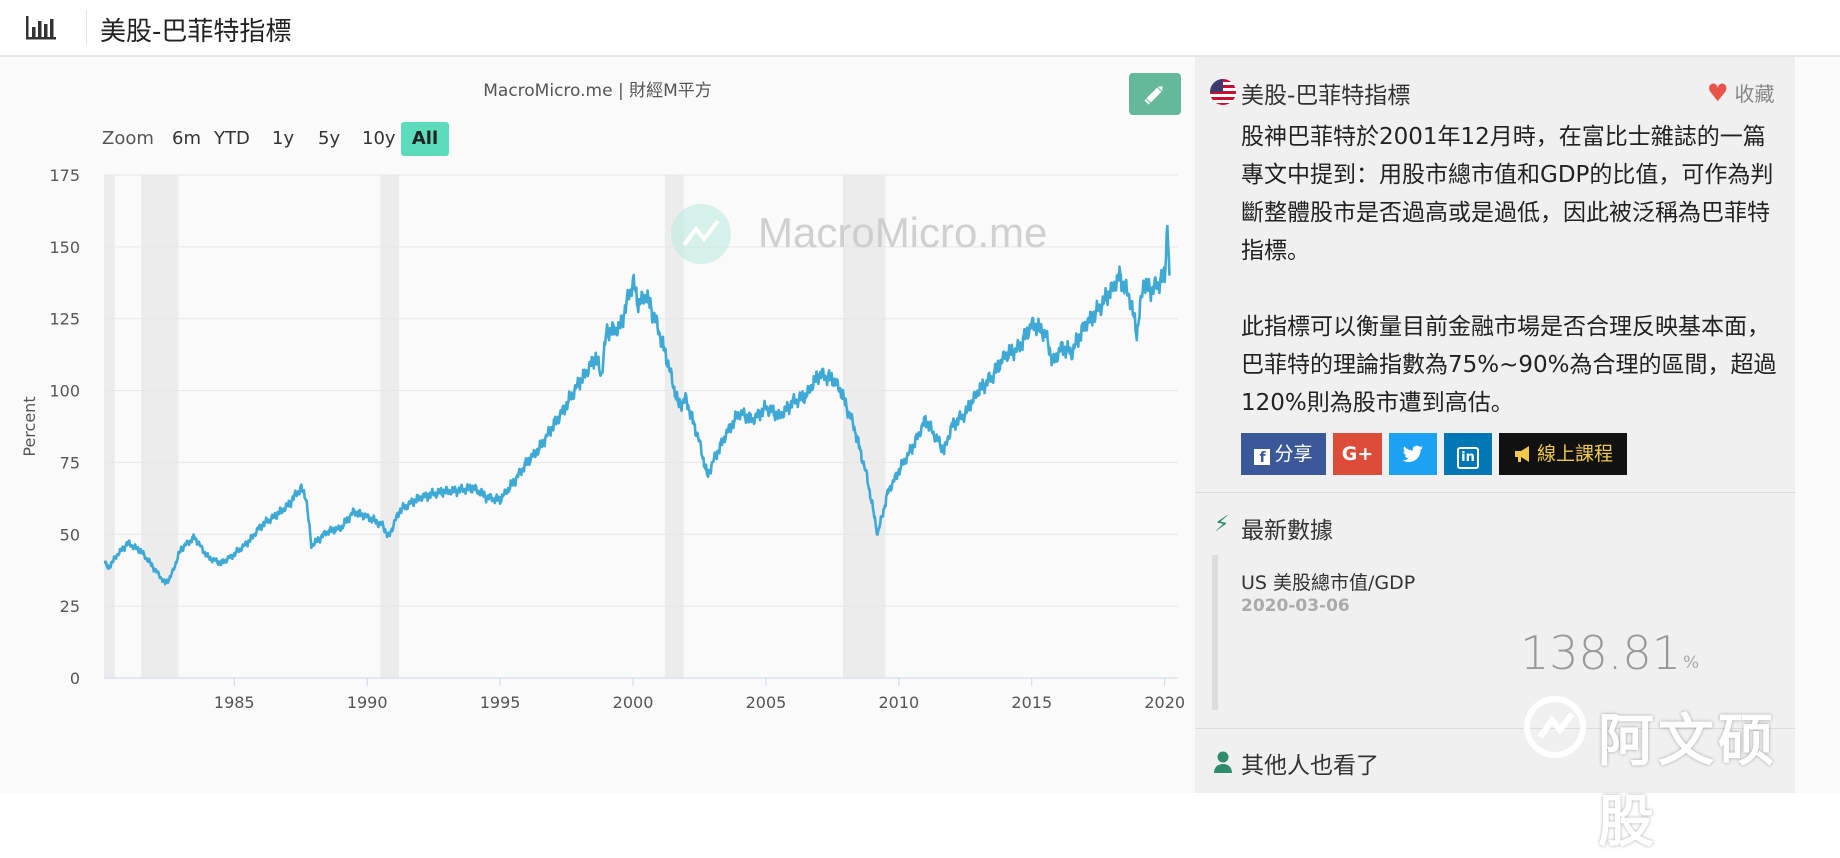 The width and height of the screenshot is (1840, 858). I want to click on megaphone-icon, so click(1521, 454).